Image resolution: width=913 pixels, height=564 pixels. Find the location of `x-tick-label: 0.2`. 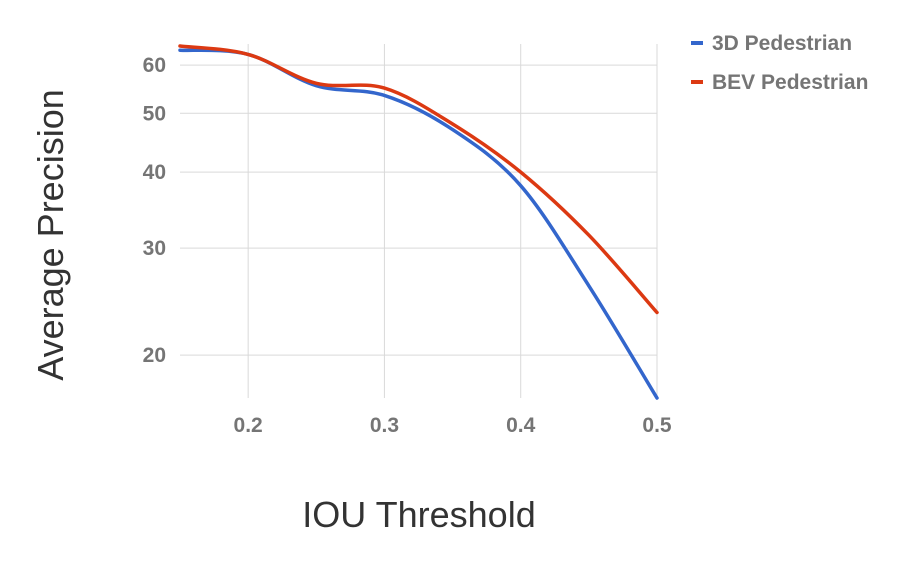

x-tick-label: 0.2 is located at coordinates (248, 425).